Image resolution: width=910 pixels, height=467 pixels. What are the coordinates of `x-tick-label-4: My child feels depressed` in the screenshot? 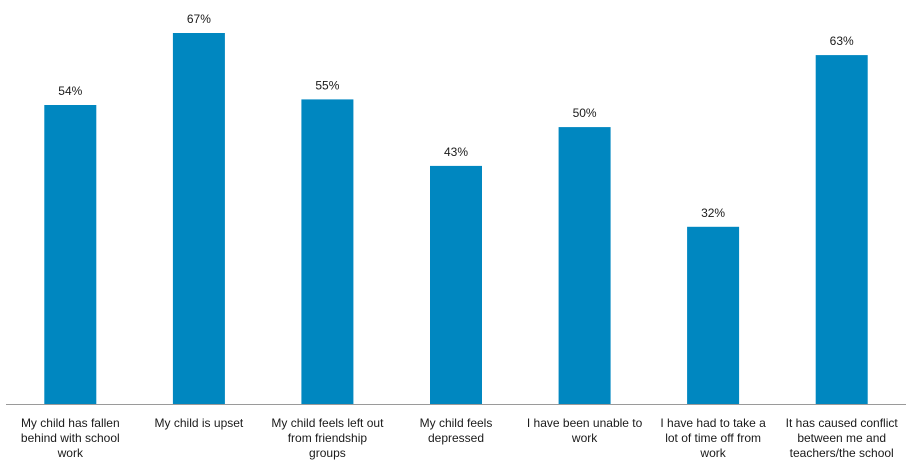 It's located at (456, 430).